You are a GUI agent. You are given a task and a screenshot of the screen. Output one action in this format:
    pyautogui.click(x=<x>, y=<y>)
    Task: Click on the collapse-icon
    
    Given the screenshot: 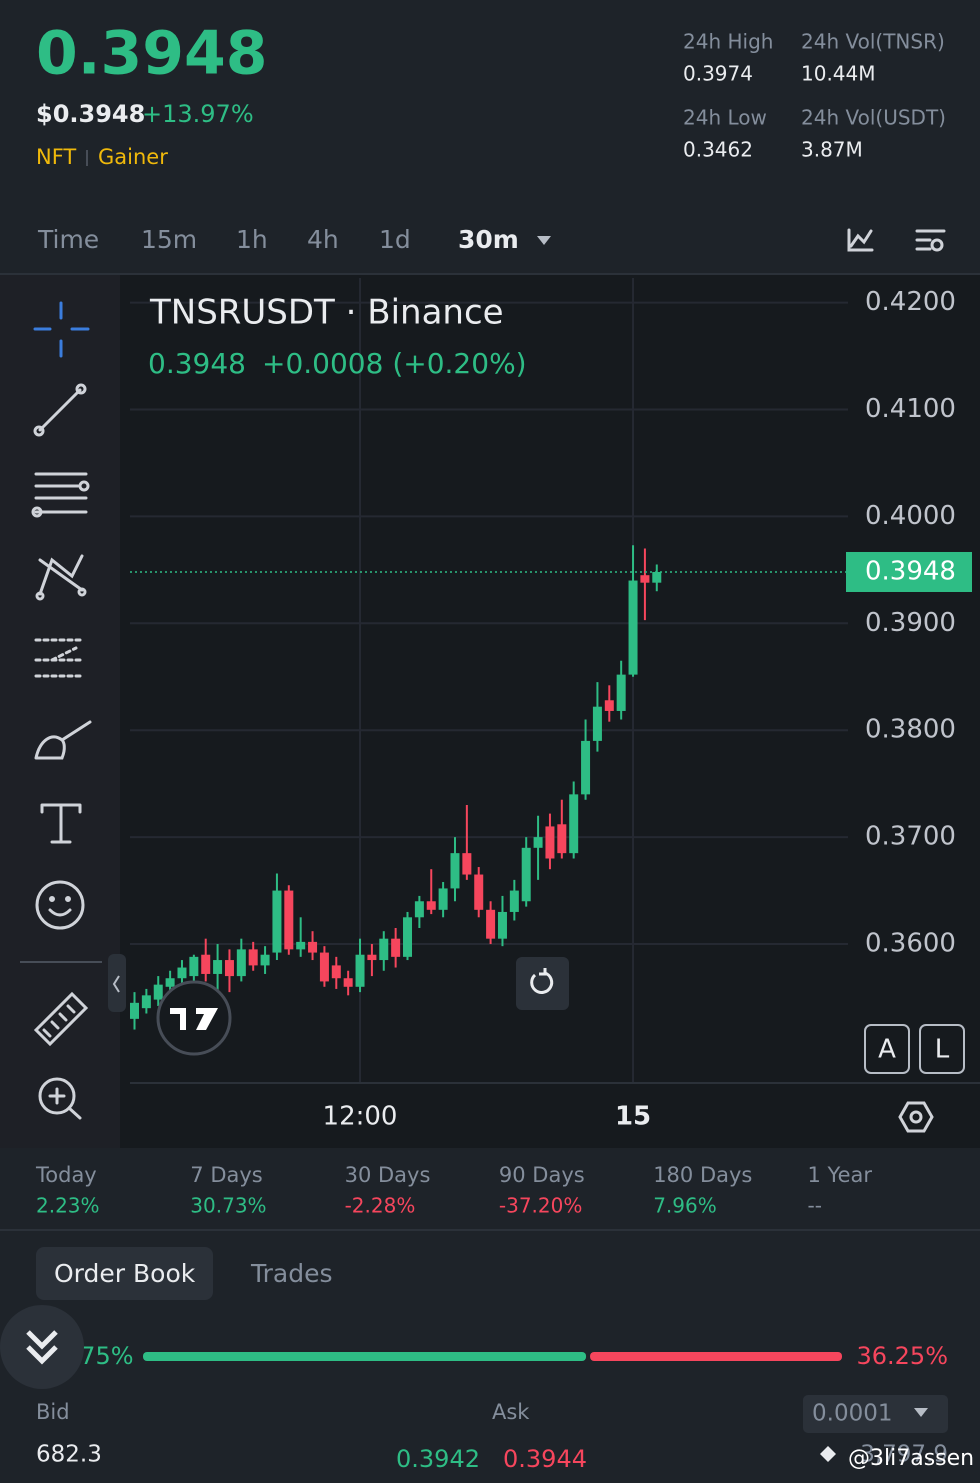 What is the action you would take?
    pyautogui.click(x=116, y=984)
    